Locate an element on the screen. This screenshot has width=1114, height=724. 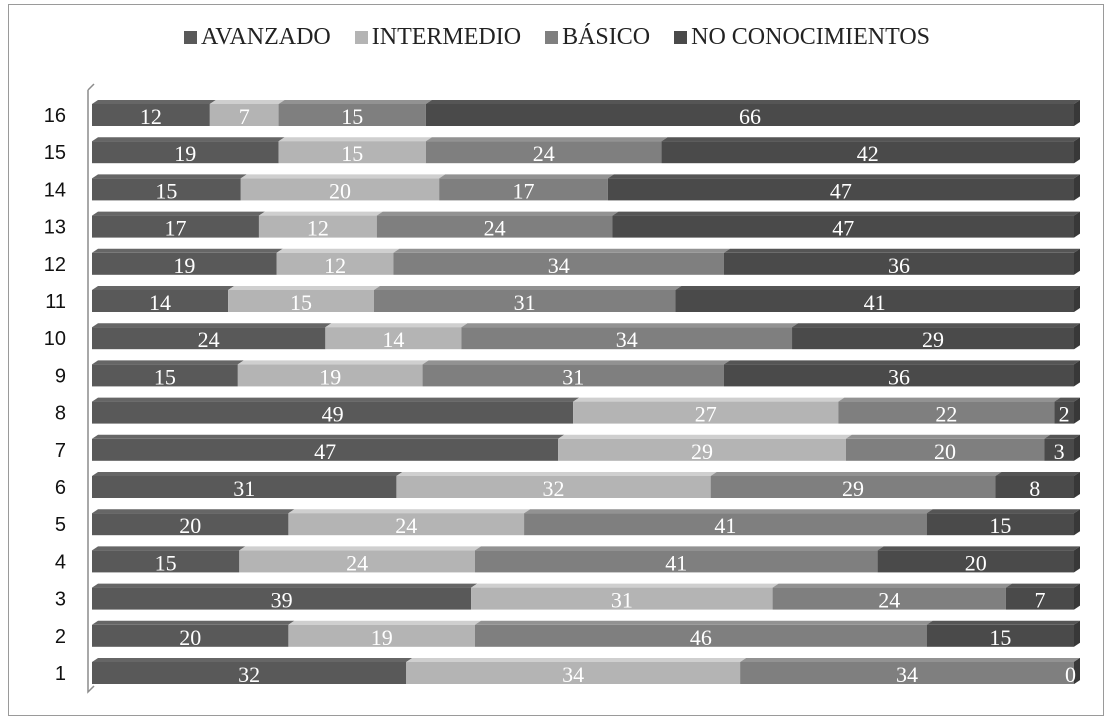
data-label: 0 is located at coordinates (1070, 674).